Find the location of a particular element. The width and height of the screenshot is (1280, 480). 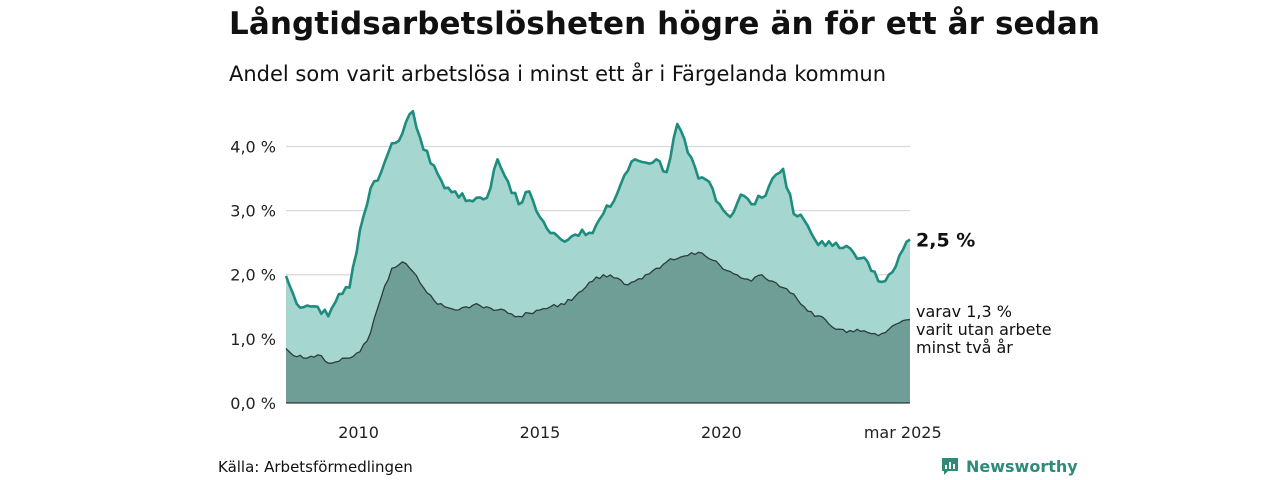

newsworthy-icon is located at coordinates (950, 466).